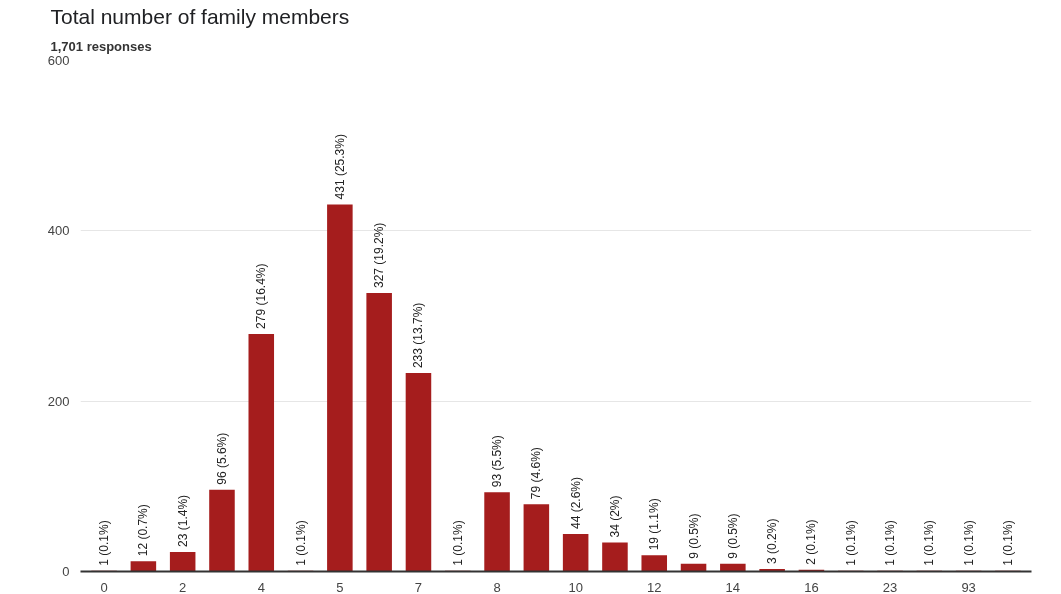 The height and width of the screenshot is (594, 1061). I want to click on y-tick-label: 400, so click(58, 231).